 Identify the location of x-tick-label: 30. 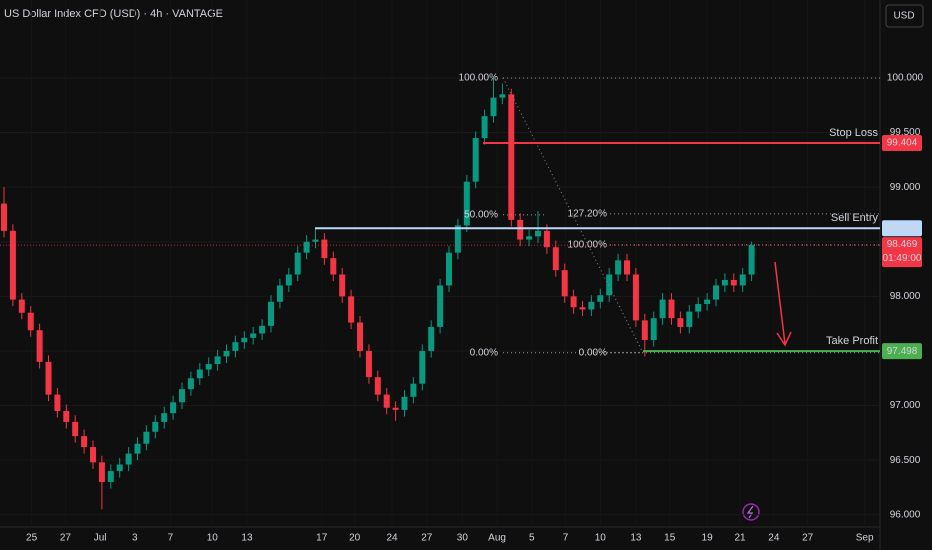
(463, 538).